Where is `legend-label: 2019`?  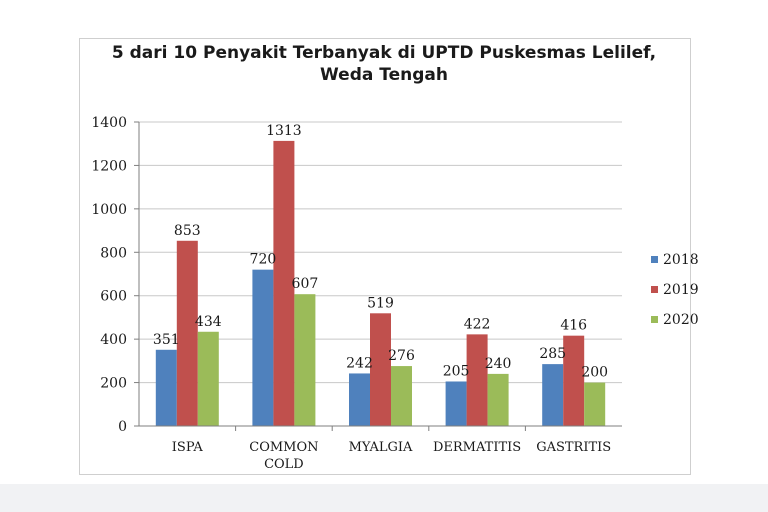
legend-label: 2019 is located at coordinates (681, 290).